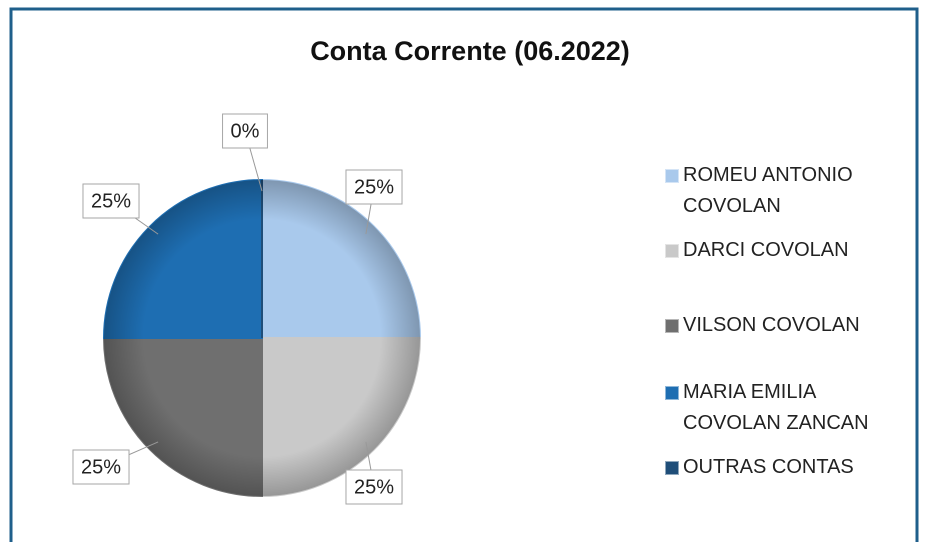  I want to click on legend-label: DARCI COVOLAN, so click(766, 250).